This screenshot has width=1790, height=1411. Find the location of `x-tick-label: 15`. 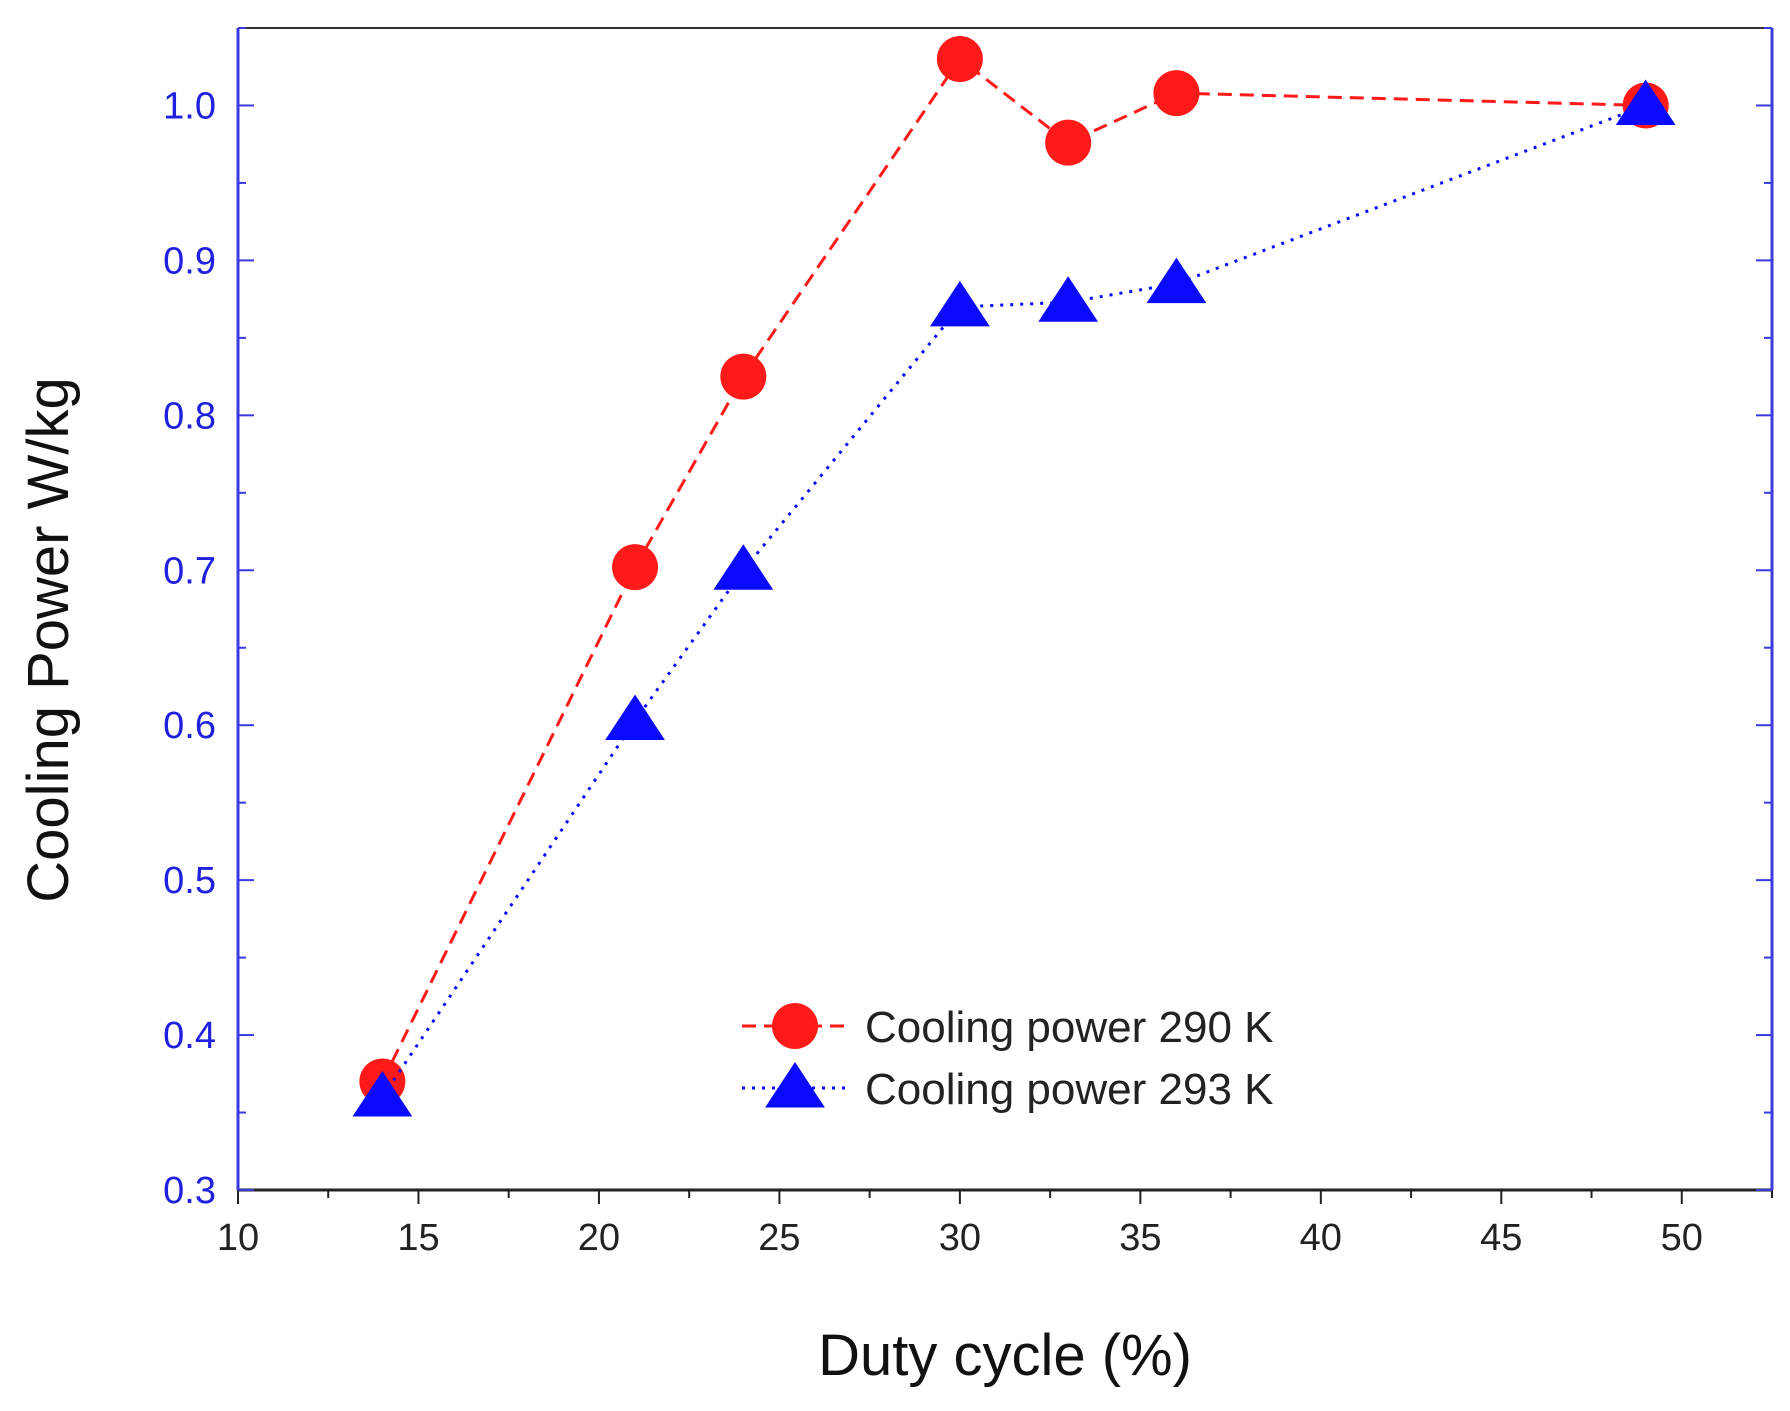

x-tick-label: 15 is located at coordinates (418, 1238).